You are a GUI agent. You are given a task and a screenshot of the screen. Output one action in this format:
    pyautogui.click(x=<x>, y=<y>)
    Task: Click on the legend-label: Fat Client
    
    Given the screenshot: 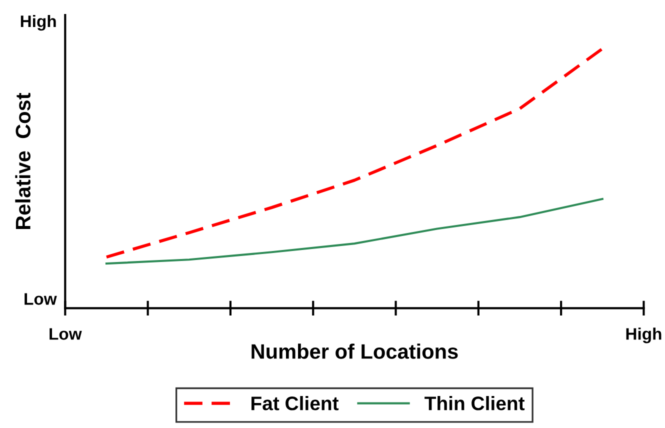 What is the action you would take?
    pyautogui.click(x=295, y=403)
    